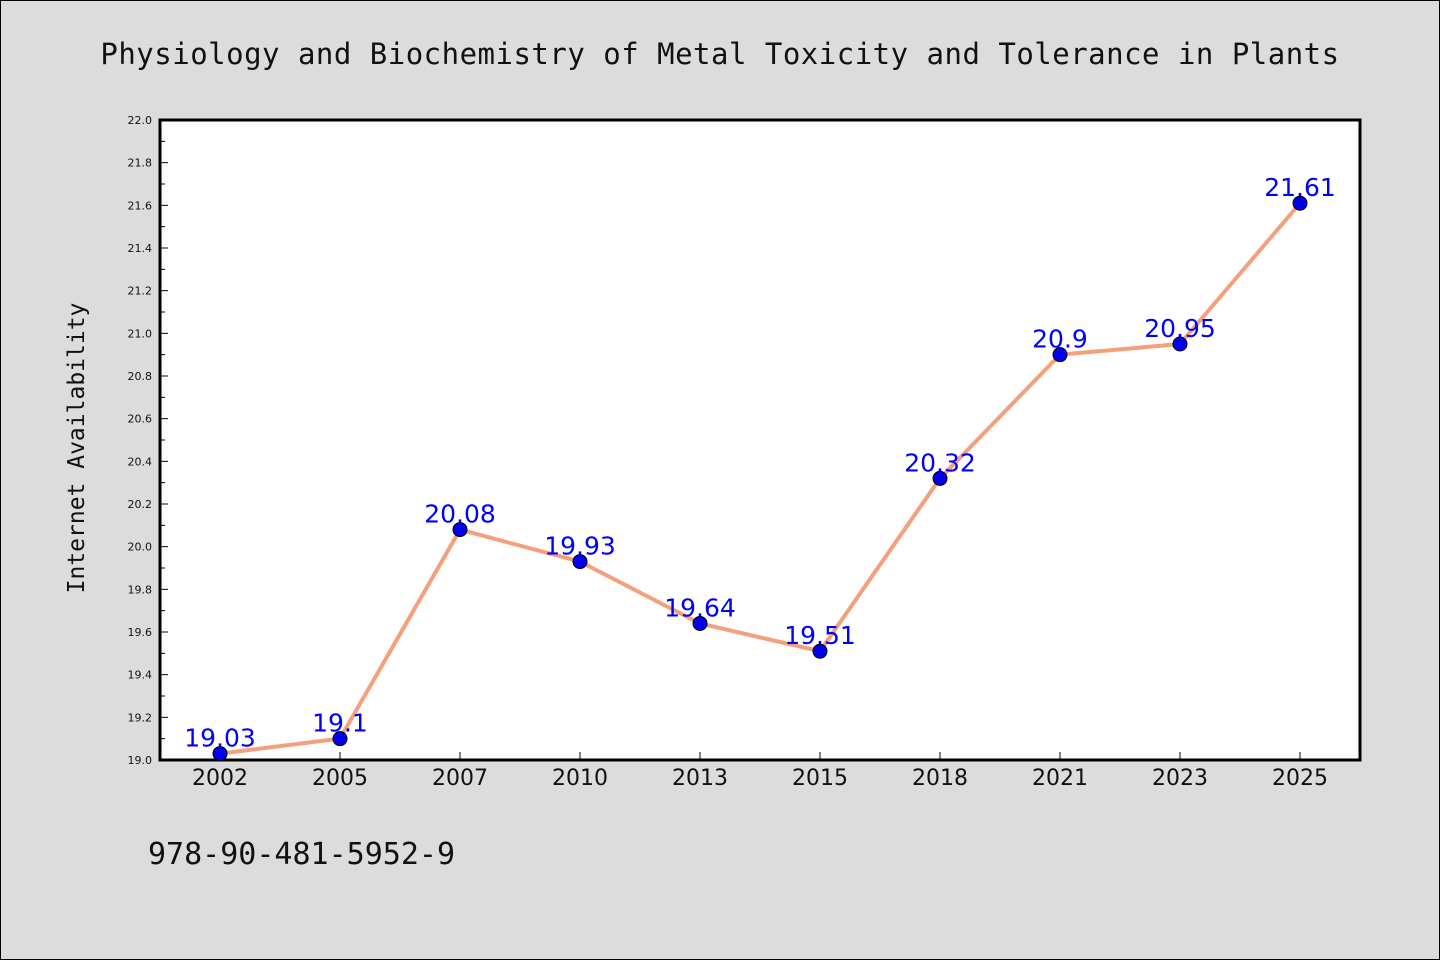  Describe the element at coordinates (220, 738) in the screenshot. I see `data-label: 19.03` at that location.